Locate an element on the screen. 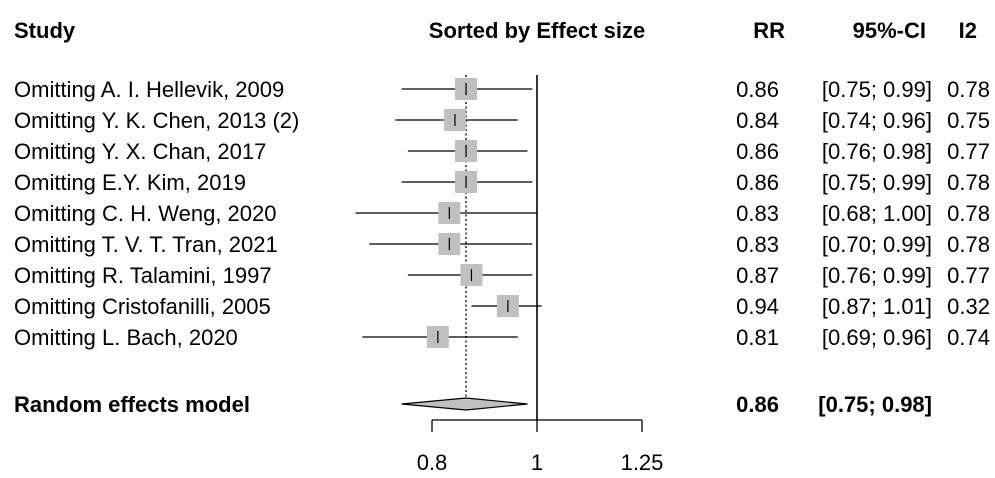  study-i2: 0.32 is located at coordinates (968, 306).